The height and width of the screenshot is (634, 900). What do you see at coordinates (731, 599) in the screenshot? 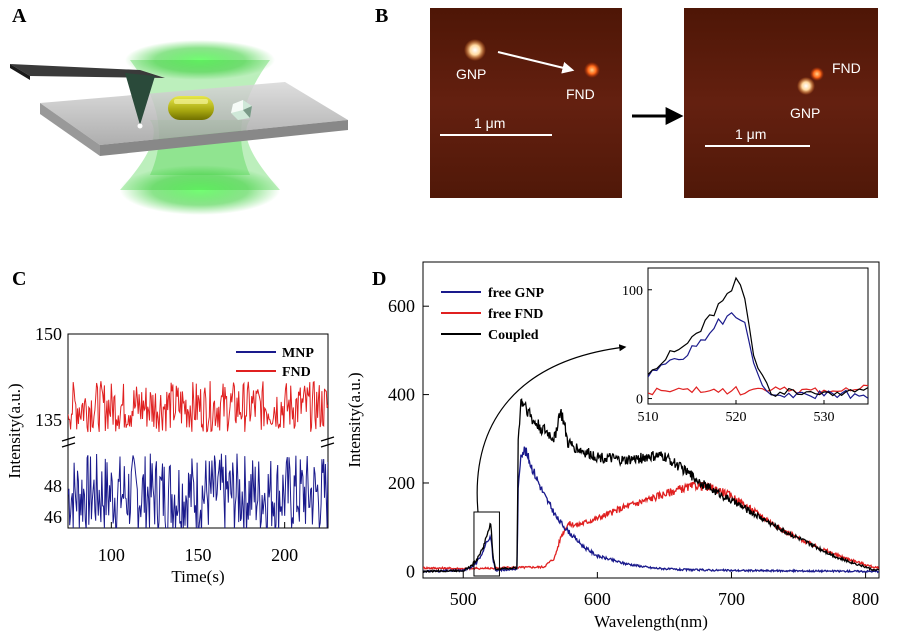
I see `x-tick-label: 700` at bounding box center [731, 599].